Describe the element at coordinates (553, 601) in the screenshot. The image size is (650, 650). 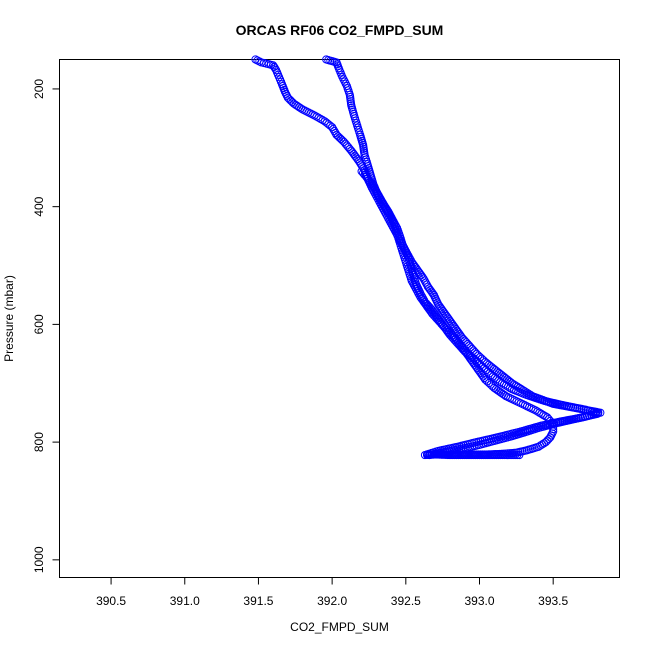
I see `x-tick-label: 393.5` at that location.